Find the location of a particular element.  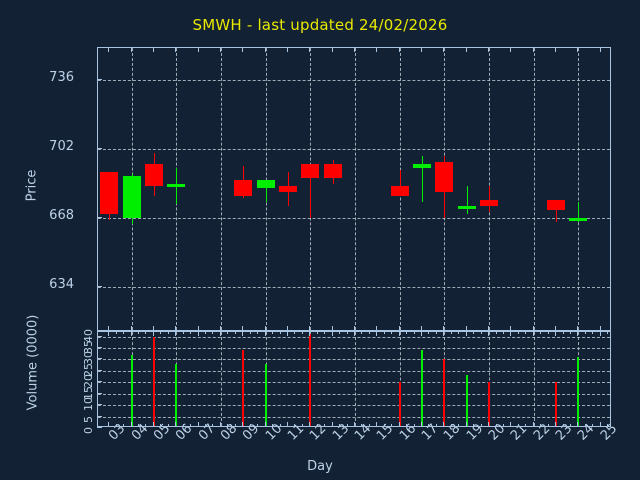

price-gridline is located at coordinates (354, 219).